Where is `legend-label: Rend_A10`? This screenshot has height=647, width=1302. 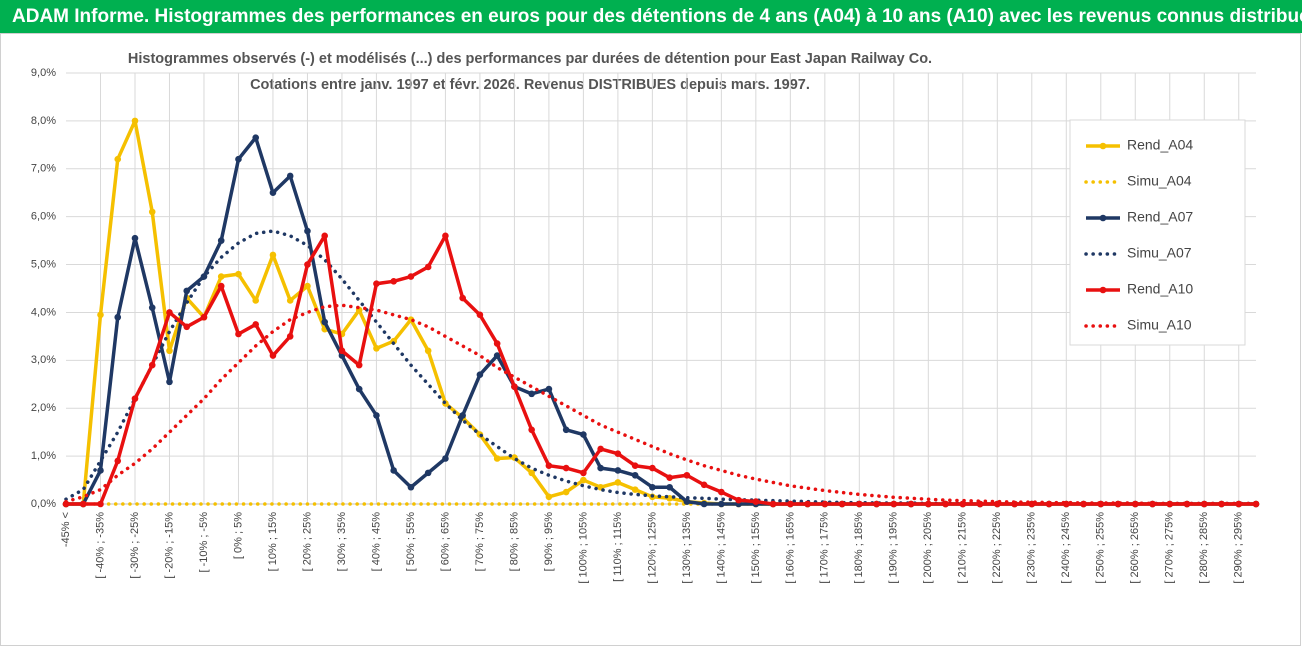 legend-label: Rend_A10 is located at coordinates (1160, 289).